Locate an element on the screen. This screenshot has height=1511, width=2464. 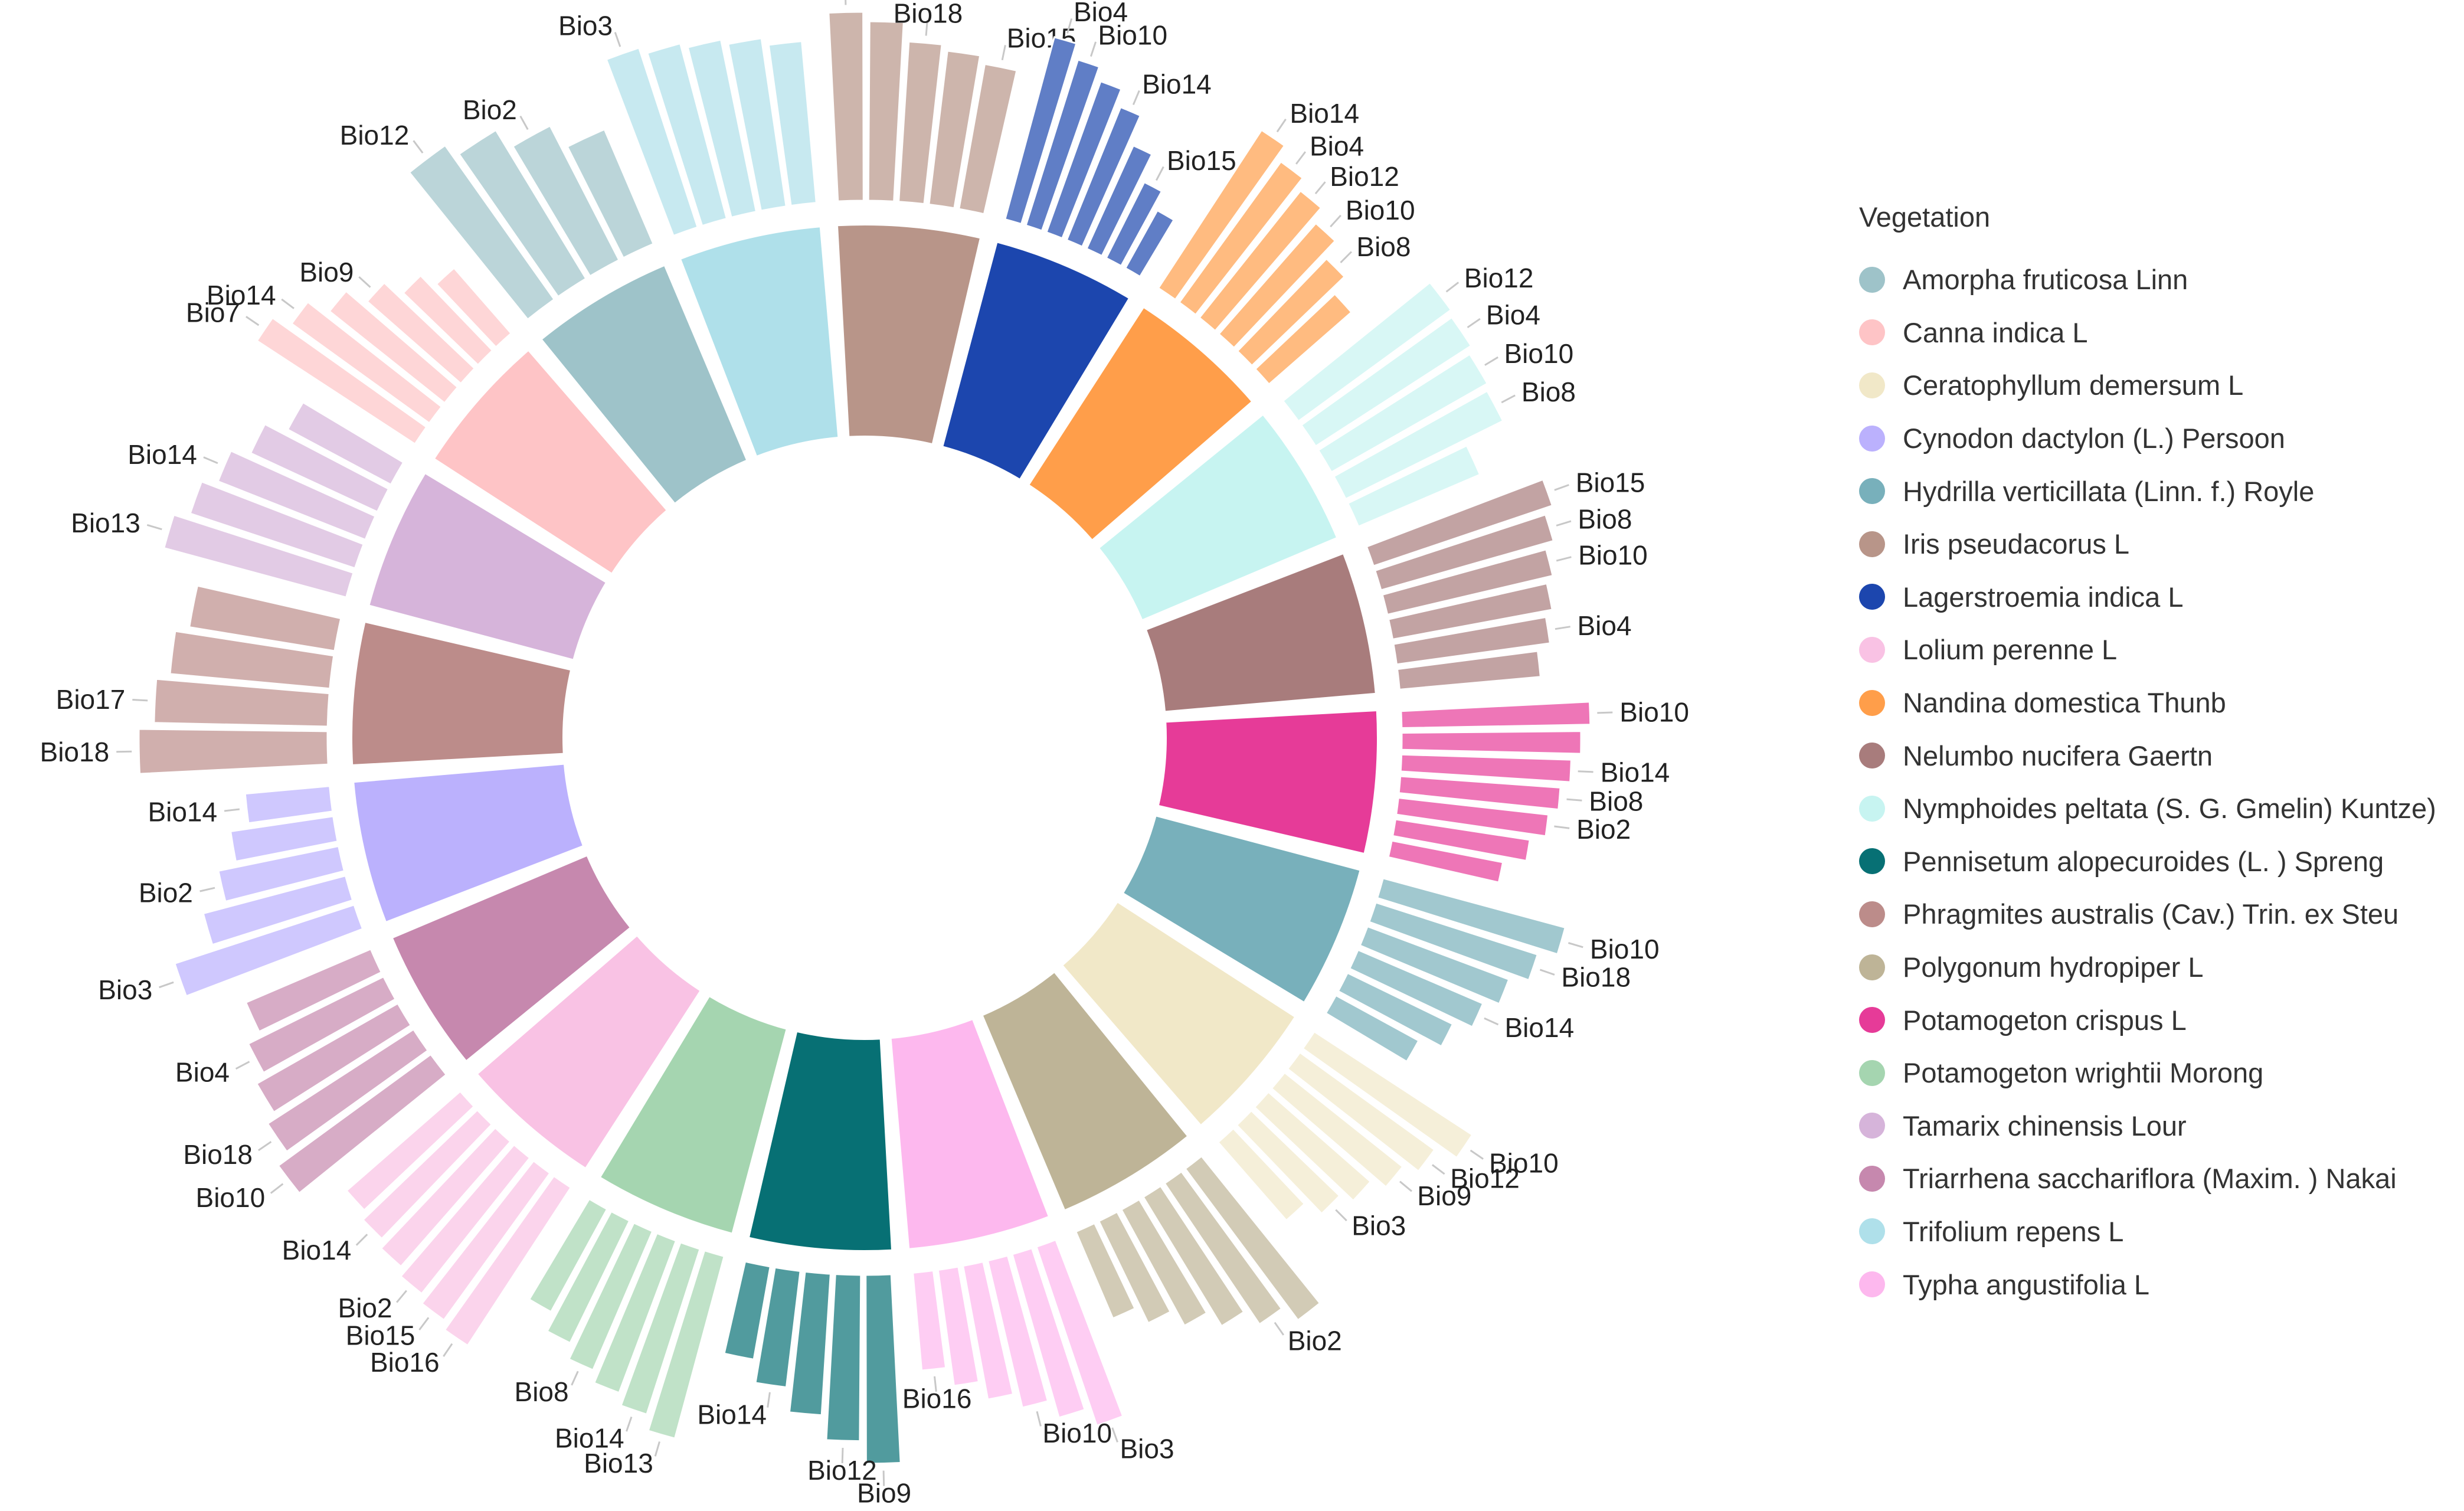
legend-label: Potamogeton crispus L is located at coordinates (2045, 1020).